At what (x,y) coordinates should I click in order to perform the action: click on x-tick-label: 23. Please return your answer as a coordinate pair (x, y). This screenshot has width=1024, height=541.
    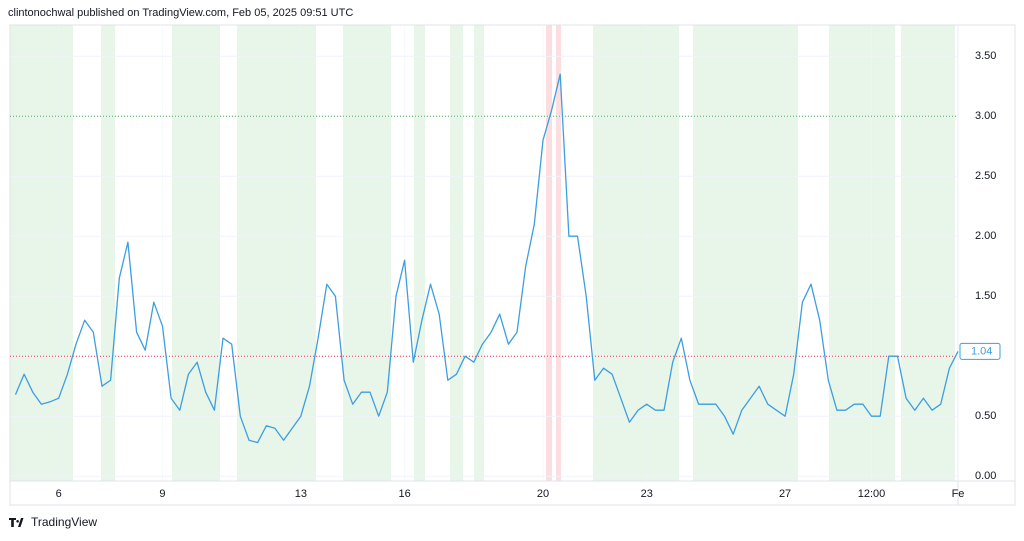
    Looking at the image, I should click on (647, 494).